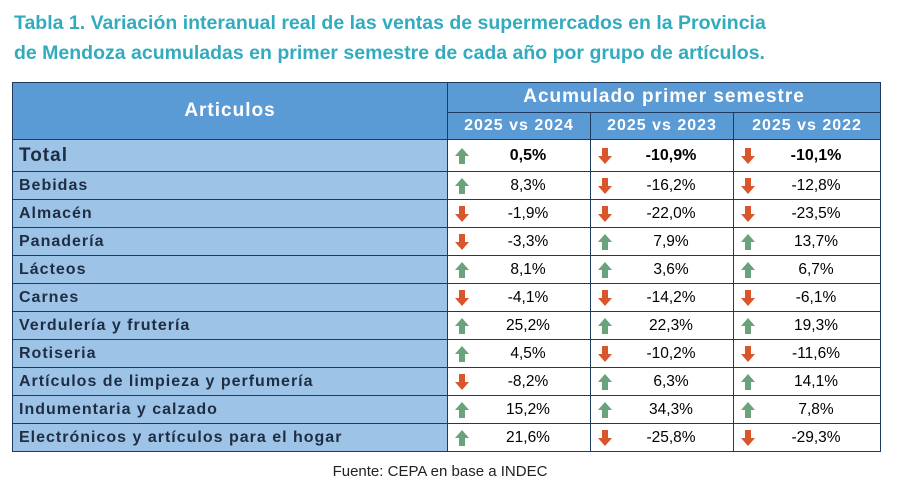 The height and width of the screenshot is (497, 900). I want to click on value-text: -29,3%, so click(816, 437).